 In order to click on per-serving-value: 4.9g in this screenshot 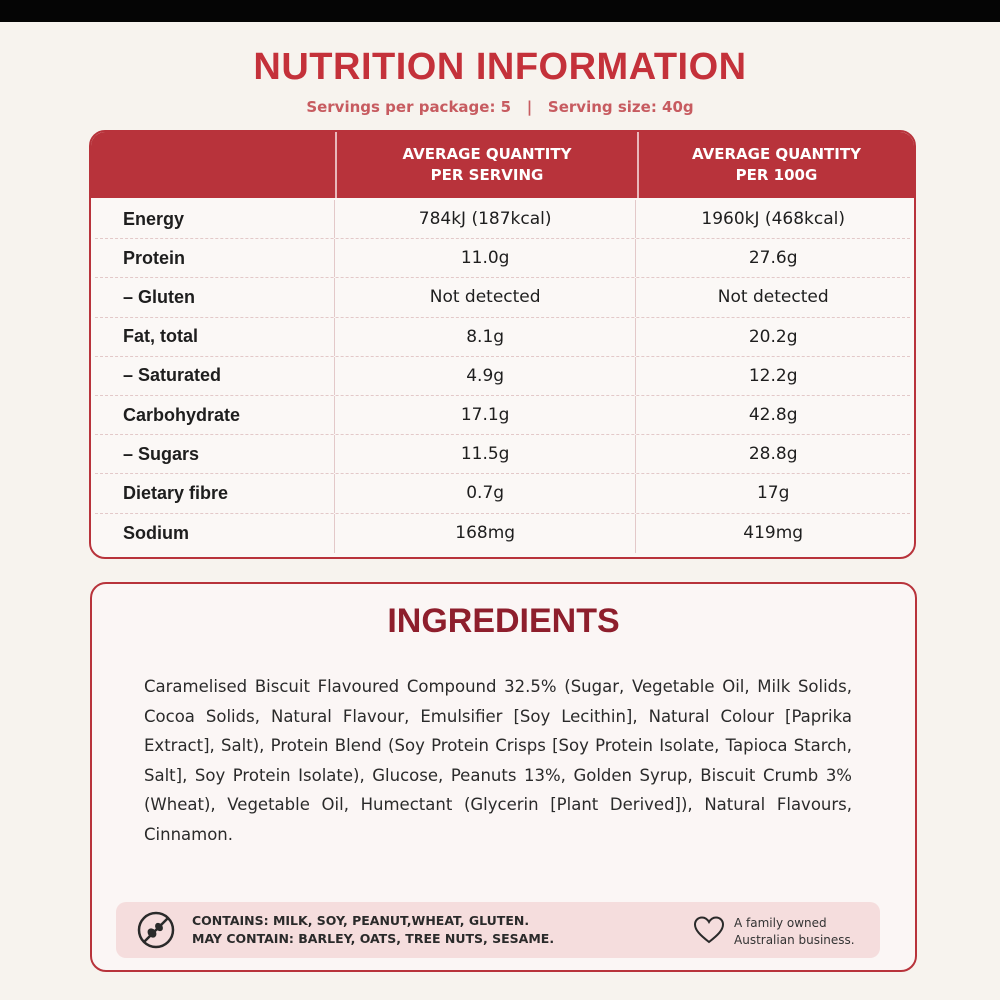, I will do `click(485, 375)`.